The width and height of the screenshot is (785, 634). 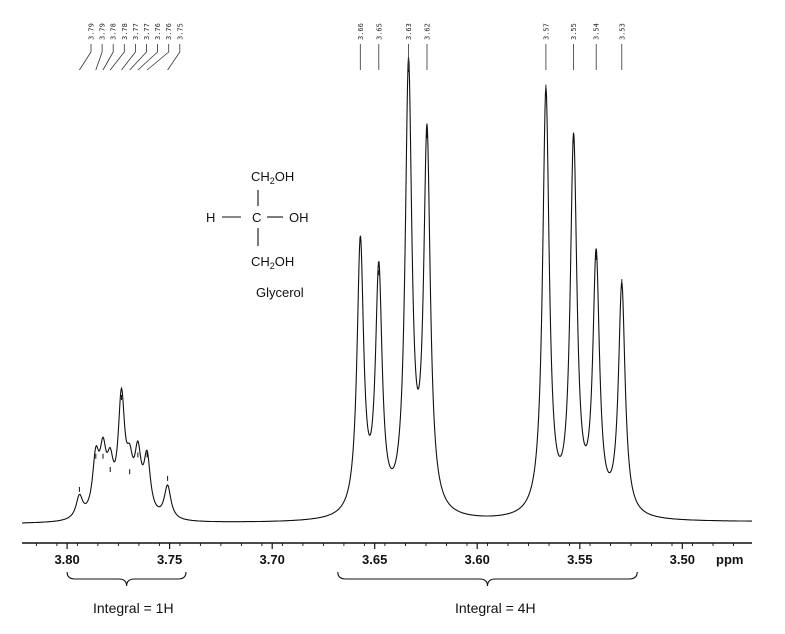 What do you see at coordinates (729, 559) in the screenshot?
I see `x-axis-unit-label: ppm` at bounding box center [729, 559].